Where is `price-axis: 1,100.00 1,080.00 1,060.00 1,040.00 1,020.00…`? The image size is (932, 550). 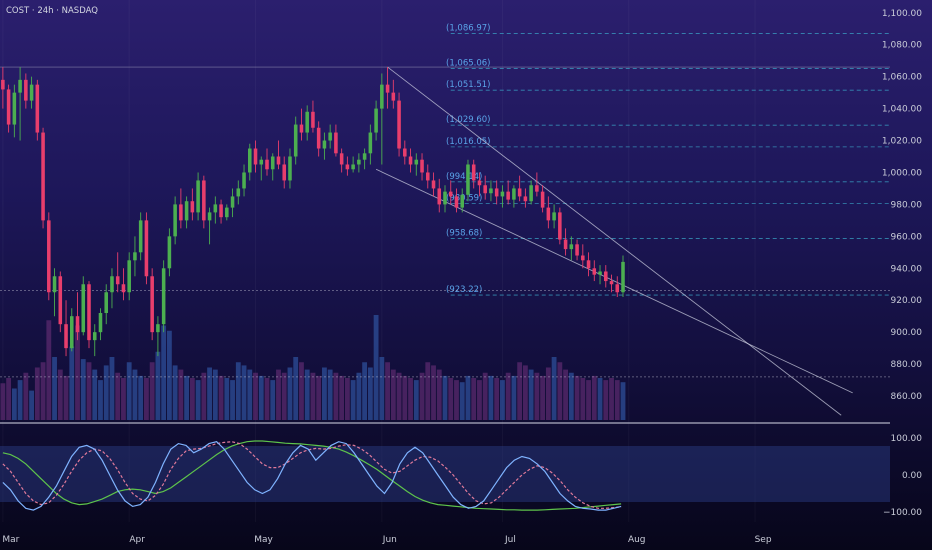
price-axis: 1,100.00 1,080.00 1,060.00 1,040.00 1,020.00… is located at coordinates (902, 205).